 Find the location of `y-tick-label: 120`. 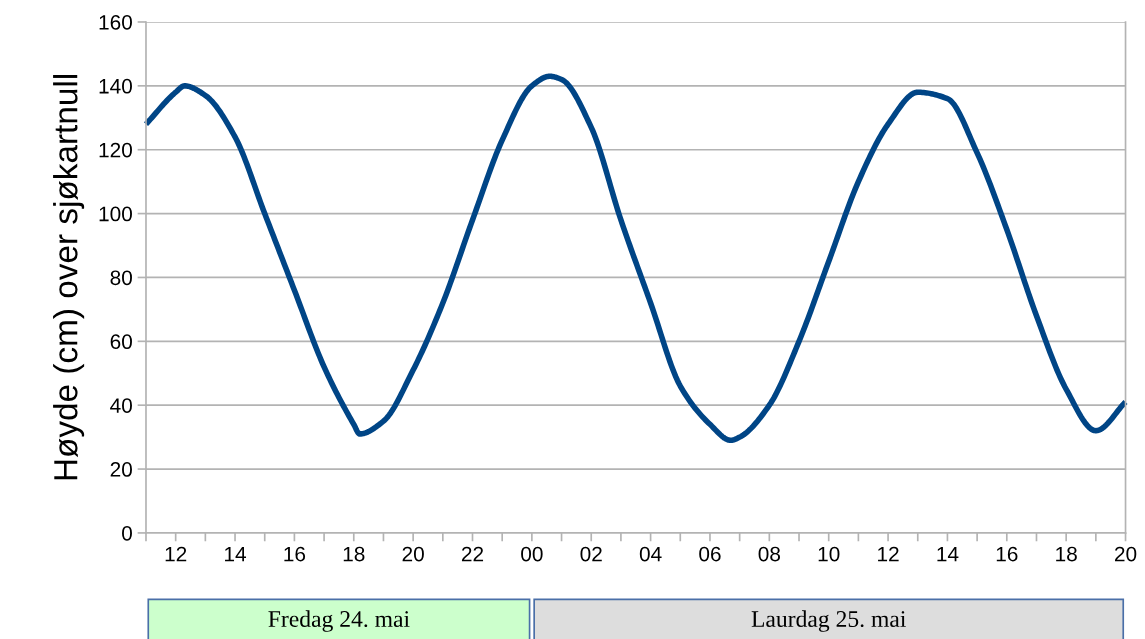

y-tick-label: 120 is located at coordinates (115, 150).